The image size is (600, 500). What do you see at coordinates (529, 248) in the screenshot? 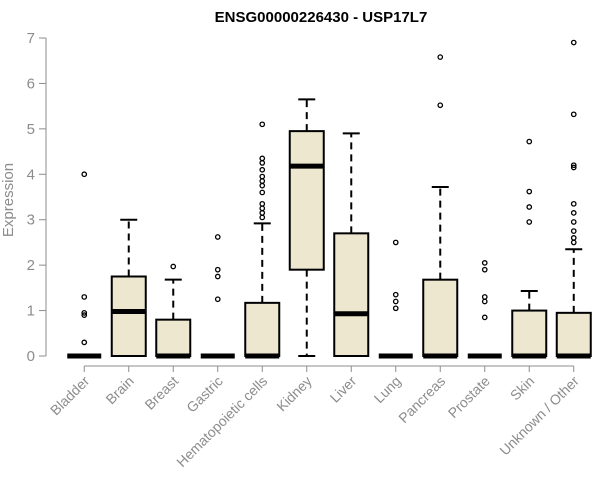
I see `box-skin` at bounding box center [529, 248].